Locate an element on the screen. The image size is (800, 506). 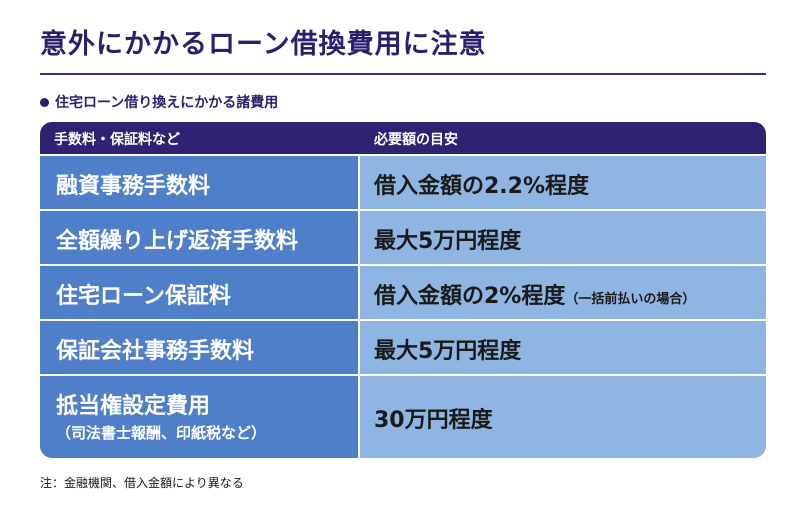
table-row: 全額繰り上げ返済手数料 最大5万円程度 is located at coordinates (403, 237).